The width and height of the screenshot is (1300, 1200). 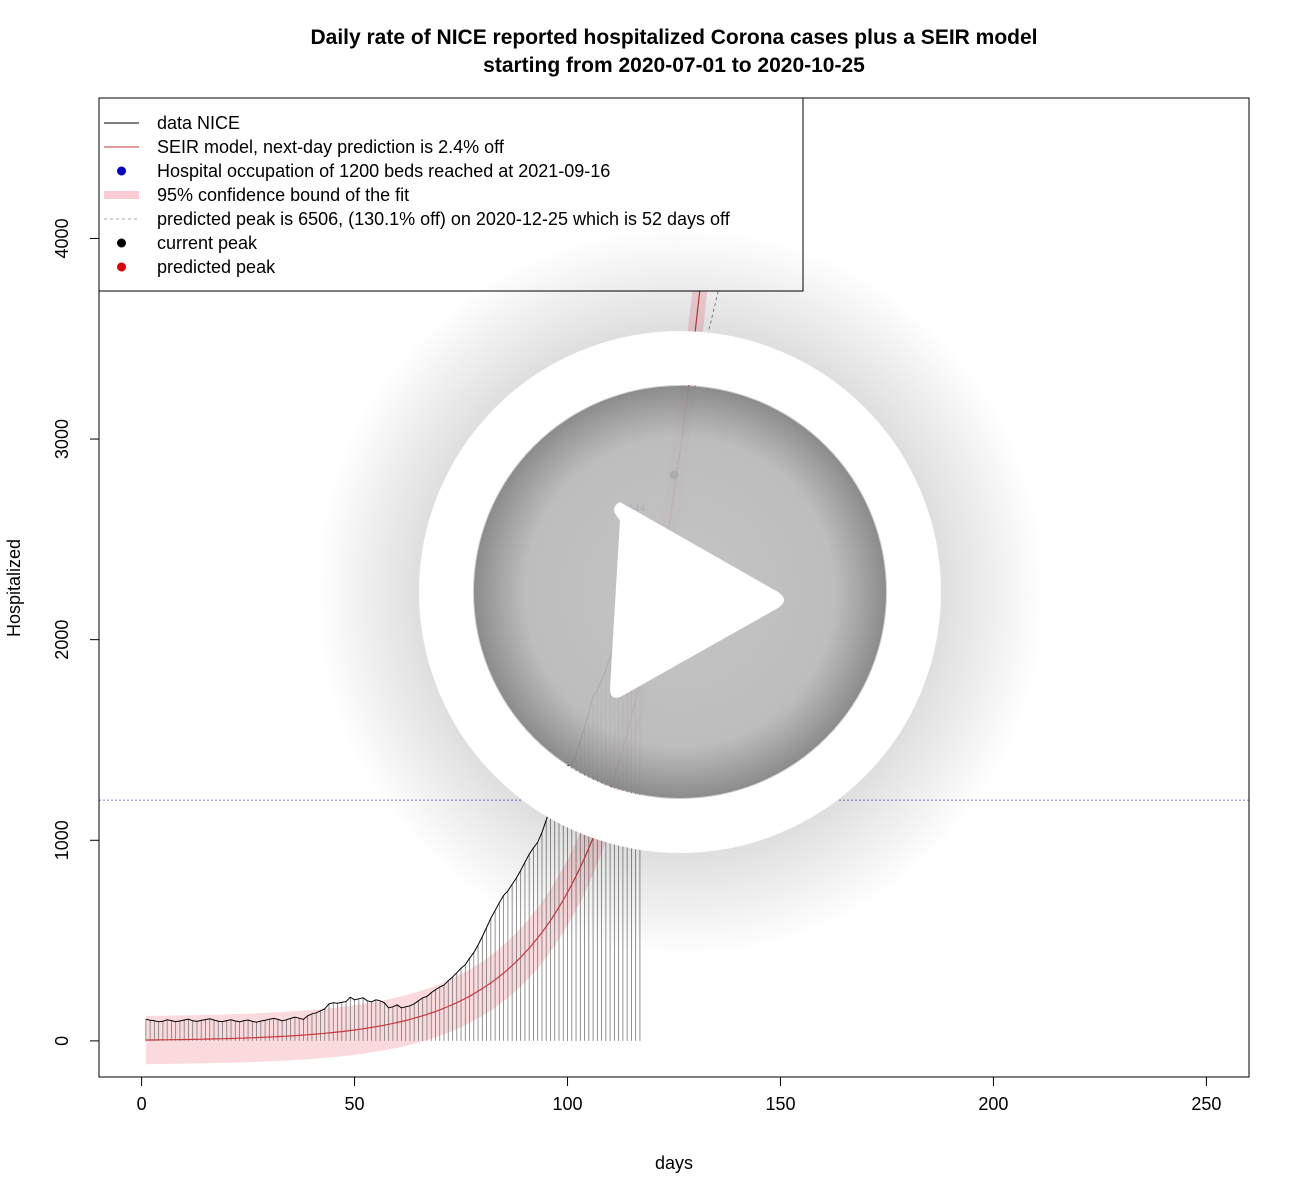 I want to click on y-tick-label: 1000, so click(x=62, y=840).